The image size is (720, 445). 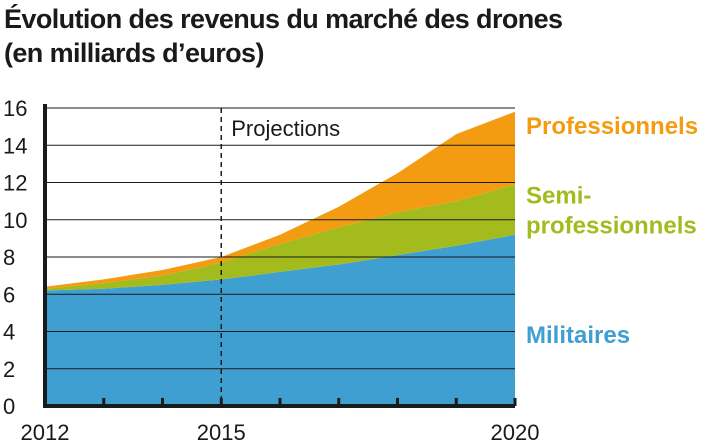 What do you see at coordinates (558, 196) in the screenshot?
I see `series-label-line: Semi-` at bounding box center [558, 196].